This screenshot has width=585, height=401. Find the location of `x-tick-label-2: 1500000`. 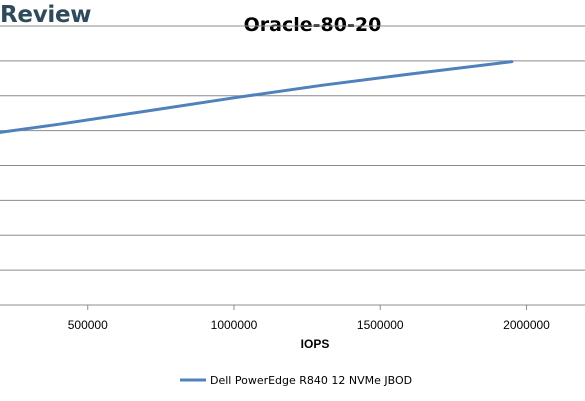

x-tick-label-2: 1500000 is located at coordinates (380, 325).